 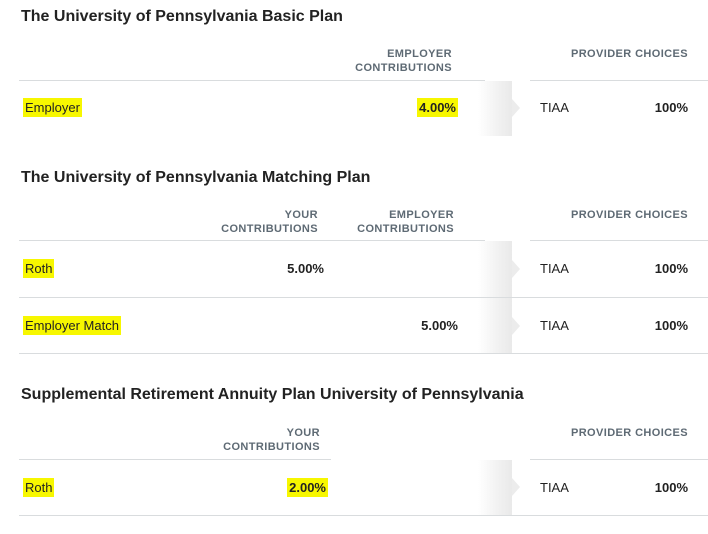 What do you see at coordinates (52, 107) in the screenshot?
I see `source-label: Employer` at bounding box center [52, 107].